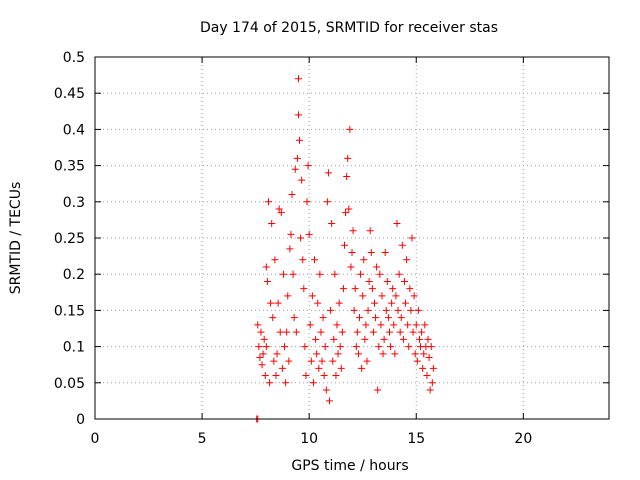  I want to click on y-tick-label: 0.25, so click(69, 239).